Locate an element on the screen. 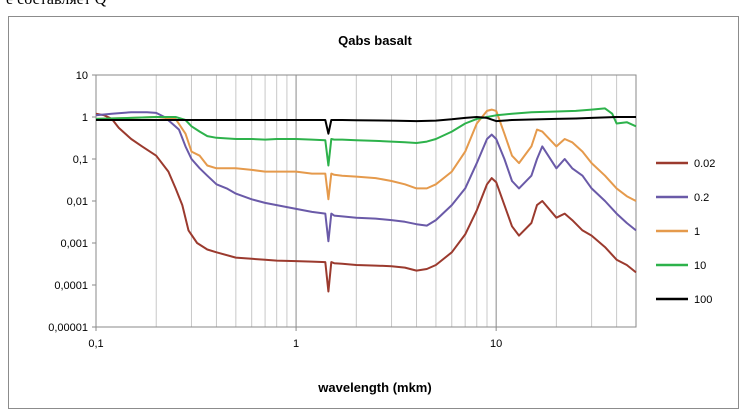 The width and height of the screenshot is (743, 412). y-tick-label: 1 is located at coordinates (85, 118).